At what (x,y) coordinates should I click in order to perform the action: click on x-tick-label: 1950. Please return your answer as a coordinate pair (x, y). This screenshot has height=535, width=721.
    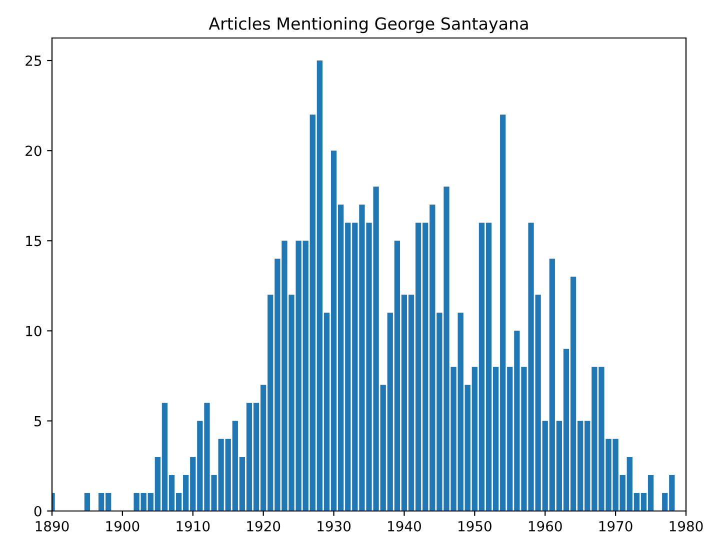
    Looking at the image, I should click on (475, 526).